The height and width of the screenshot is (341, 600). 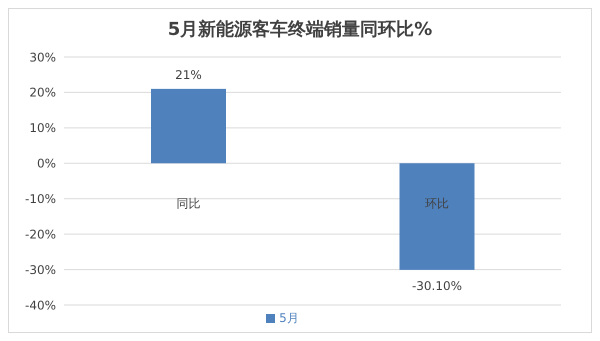 What do you see at coordinates (289, 318) in the screenshot?
I see `legend-label: 5月` at bounding box center [289, 318].